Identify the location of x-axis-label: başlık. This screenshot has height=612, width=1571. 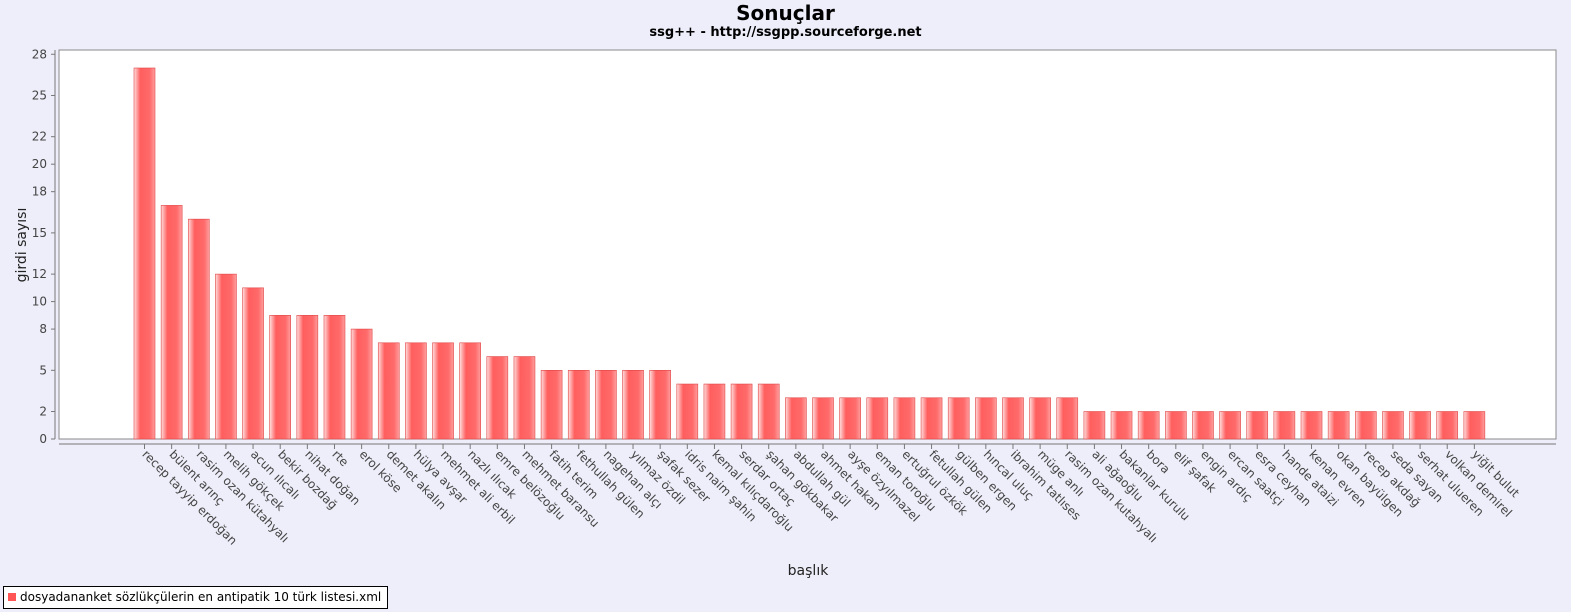
(809, 571).